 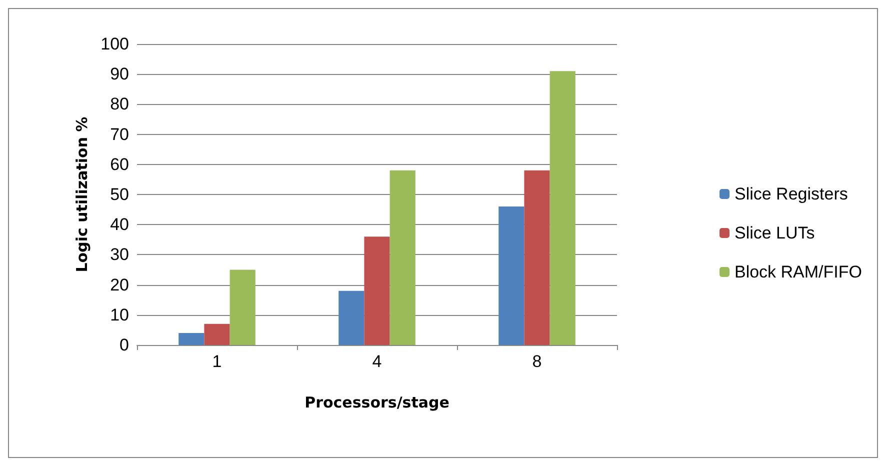 What do you see at coordinates (798, 272) in the screenshot?
I see `legend-label: Block RAM/FIFO` at bounding box center [798, 272].